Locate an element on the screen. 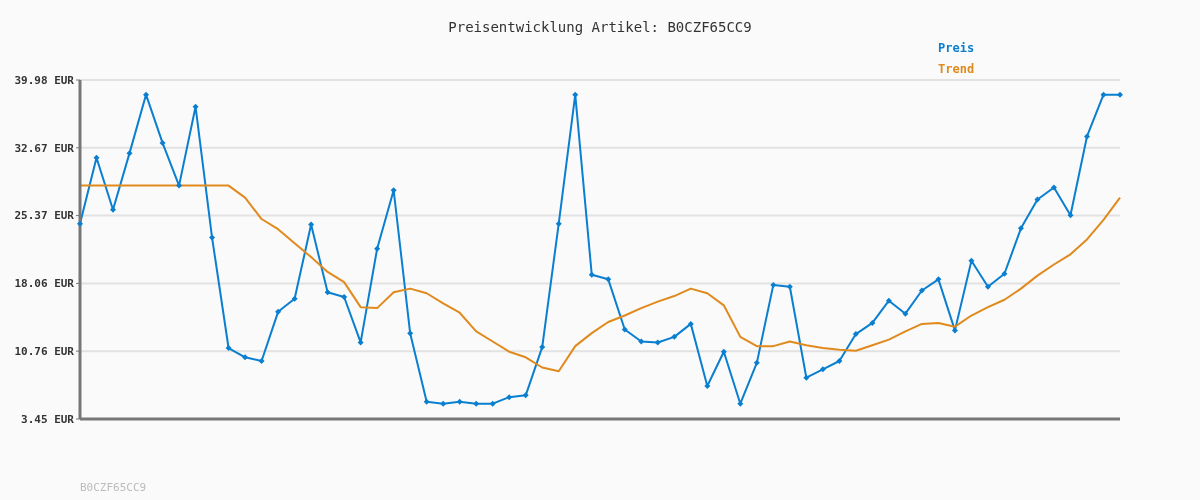 This screenshot has width=1200, height=500. y-tick-label: 32.67 EUR is located at coordinates (44, 148).